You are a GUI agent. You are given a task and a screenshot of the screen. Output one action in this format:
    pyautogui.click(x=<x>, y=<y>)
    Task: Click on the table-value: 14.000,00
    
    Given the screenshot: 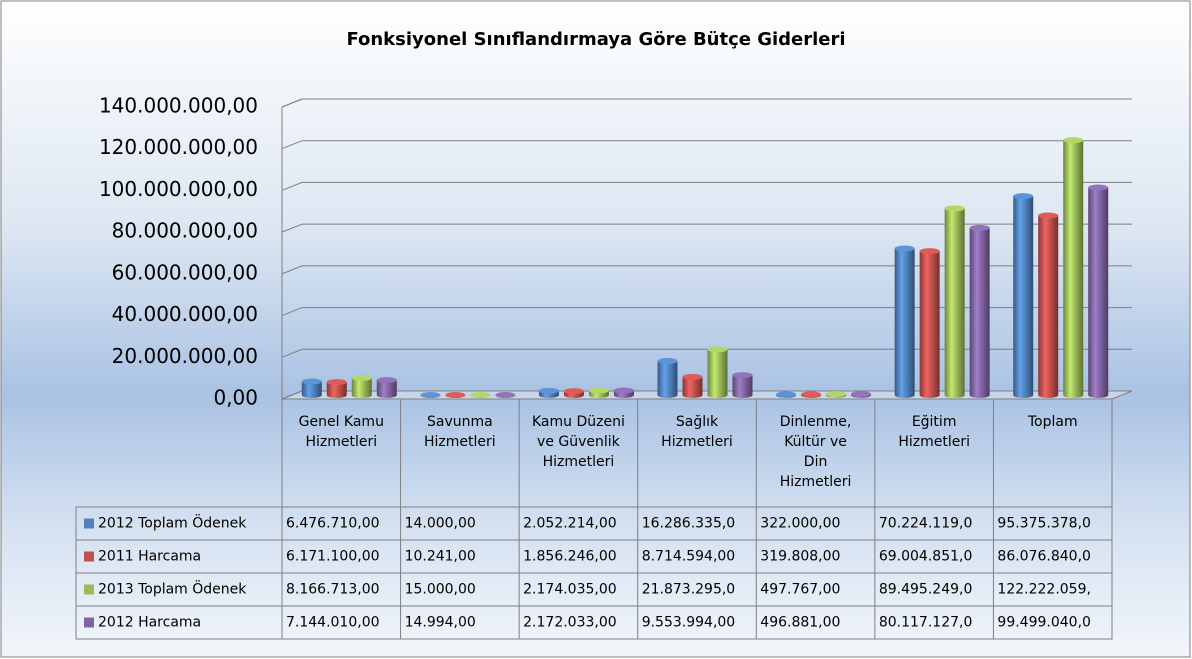 What is the action you would take?
    pyautogui.click(x=440, y=524)
    